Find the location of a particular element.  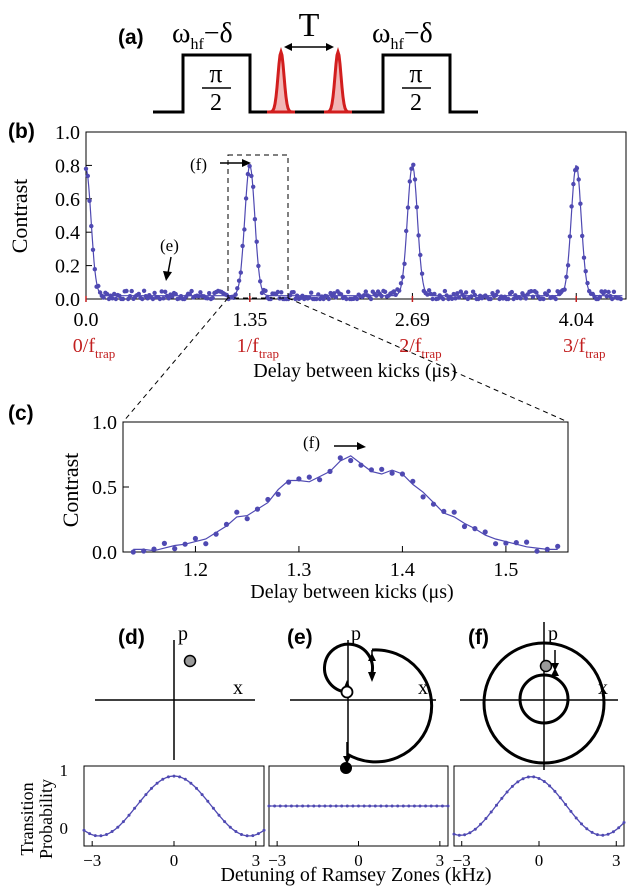

bottom-x-tick-label: 3 is located at coordinates (256, 860).